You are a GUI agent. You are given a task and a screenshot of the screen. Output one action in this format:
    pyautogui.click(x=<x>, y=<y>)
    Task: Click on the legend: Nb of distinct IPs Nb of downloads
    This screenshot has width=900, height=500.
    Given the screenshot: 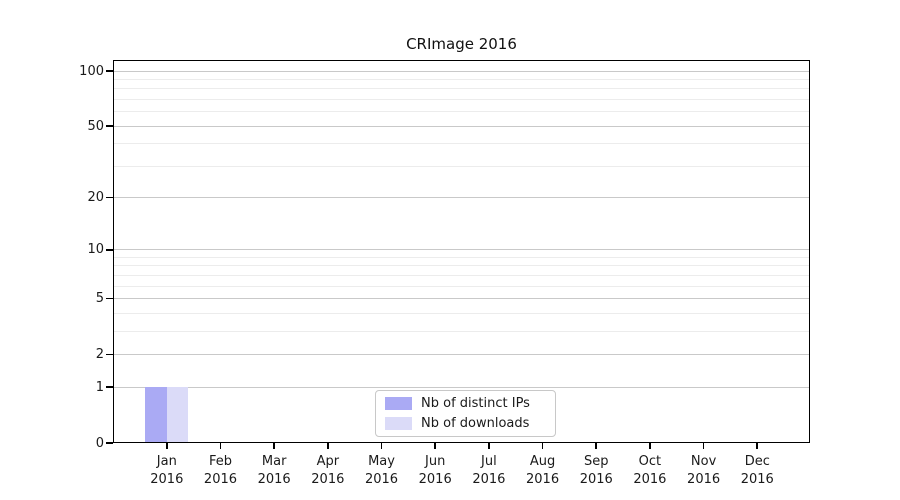 What is the action you would take?
    pyautogui.click(x=465, y=413)
    